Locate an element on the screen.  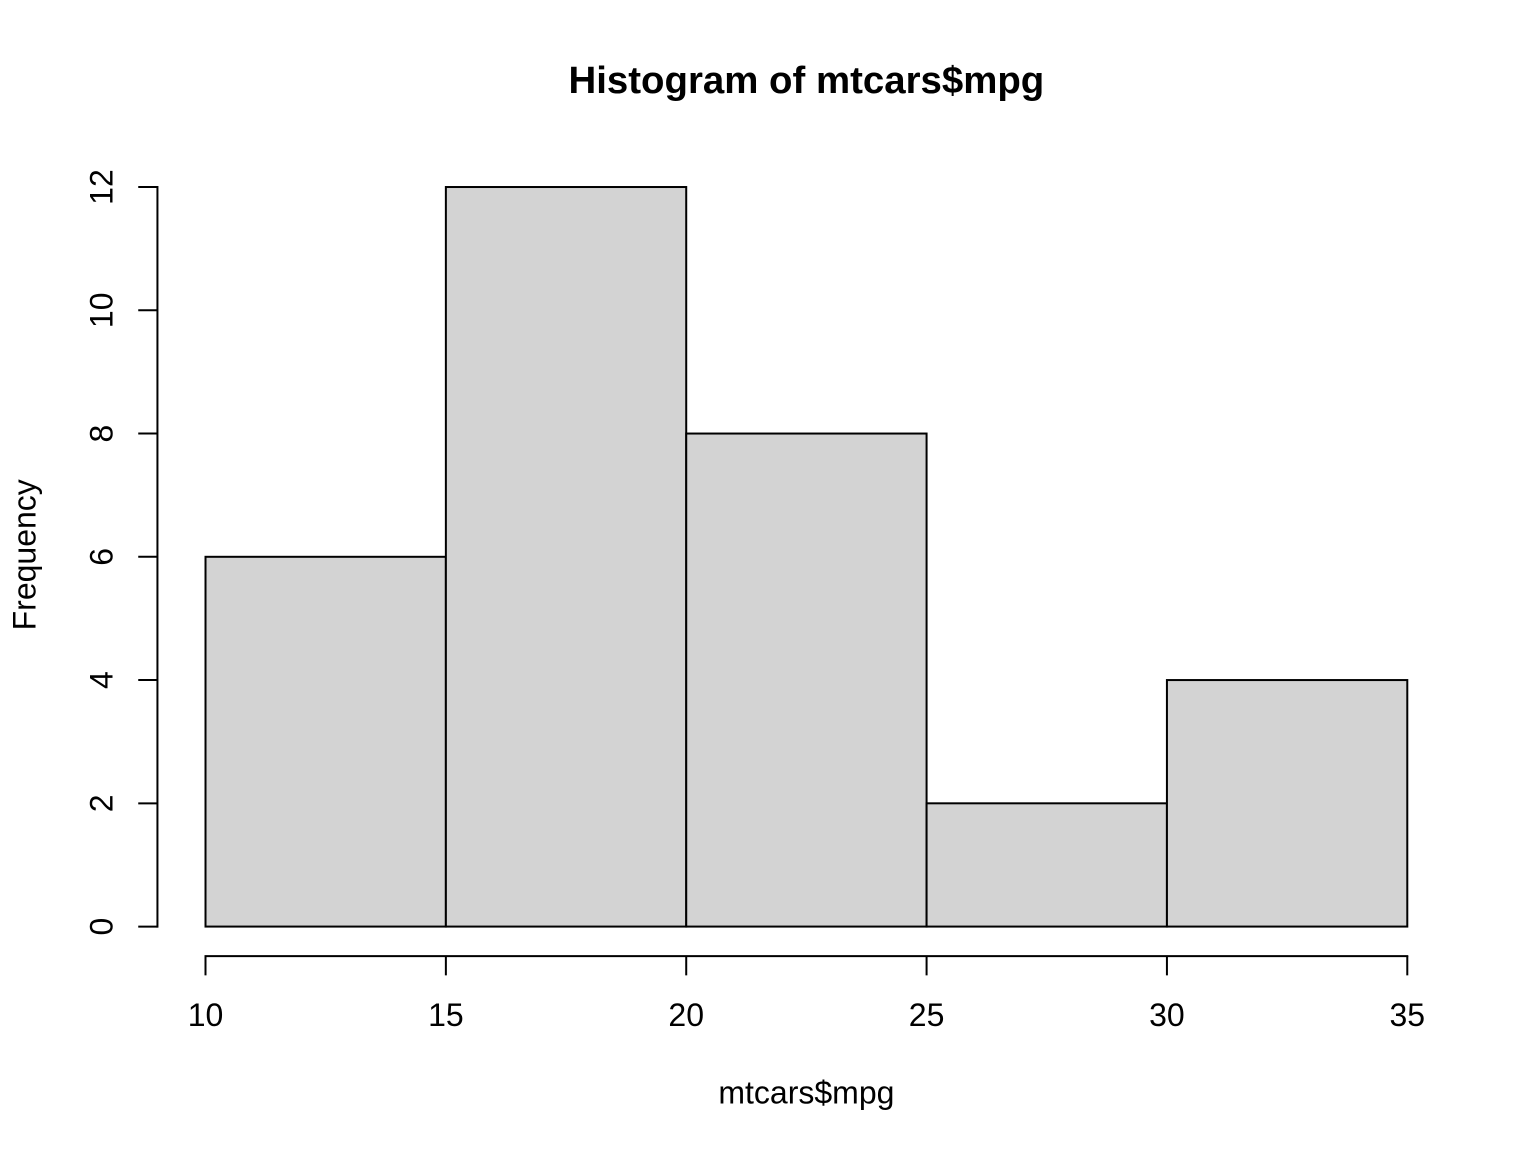
svg-text: 0 is located at coordinates (102, 927).